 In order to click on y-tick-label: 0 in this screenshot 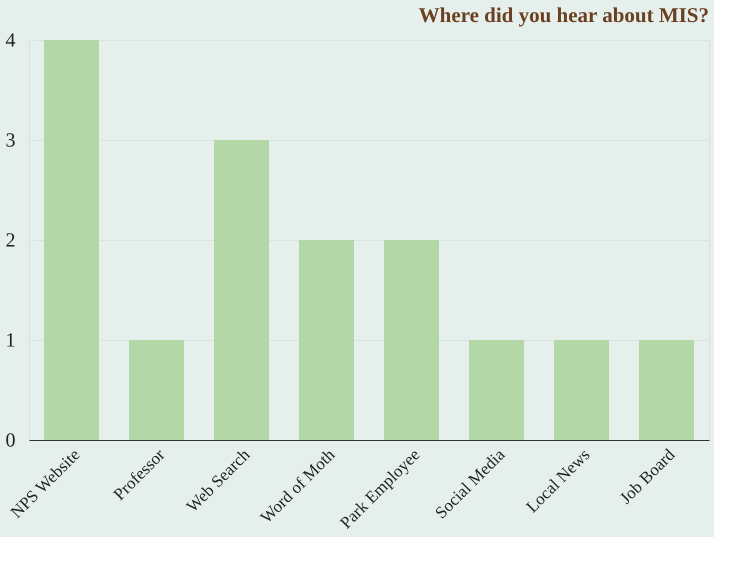, I will do `click(11, 441)`.